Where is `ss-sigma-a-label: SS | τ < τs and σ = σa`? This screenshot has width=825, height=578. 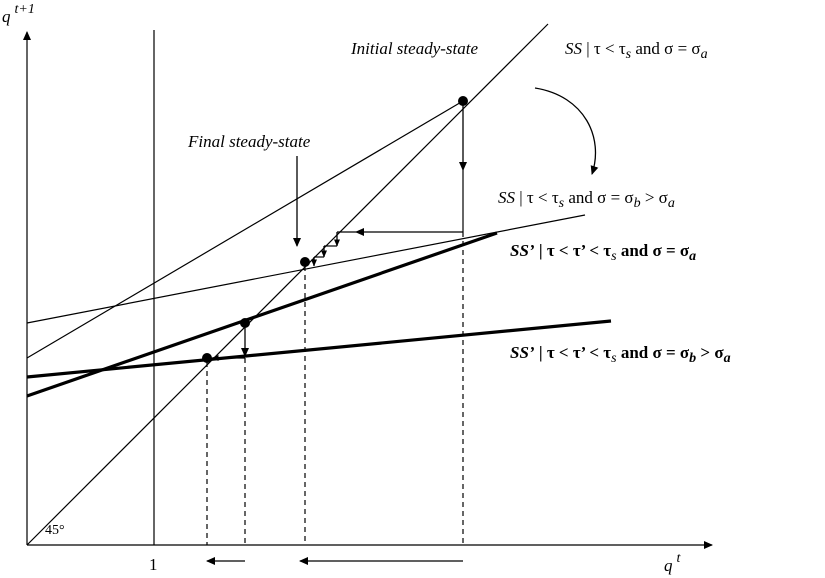 ss-sigma-a-label: SS | τ < τs and σ = σa is located at coordinates (636, 50).